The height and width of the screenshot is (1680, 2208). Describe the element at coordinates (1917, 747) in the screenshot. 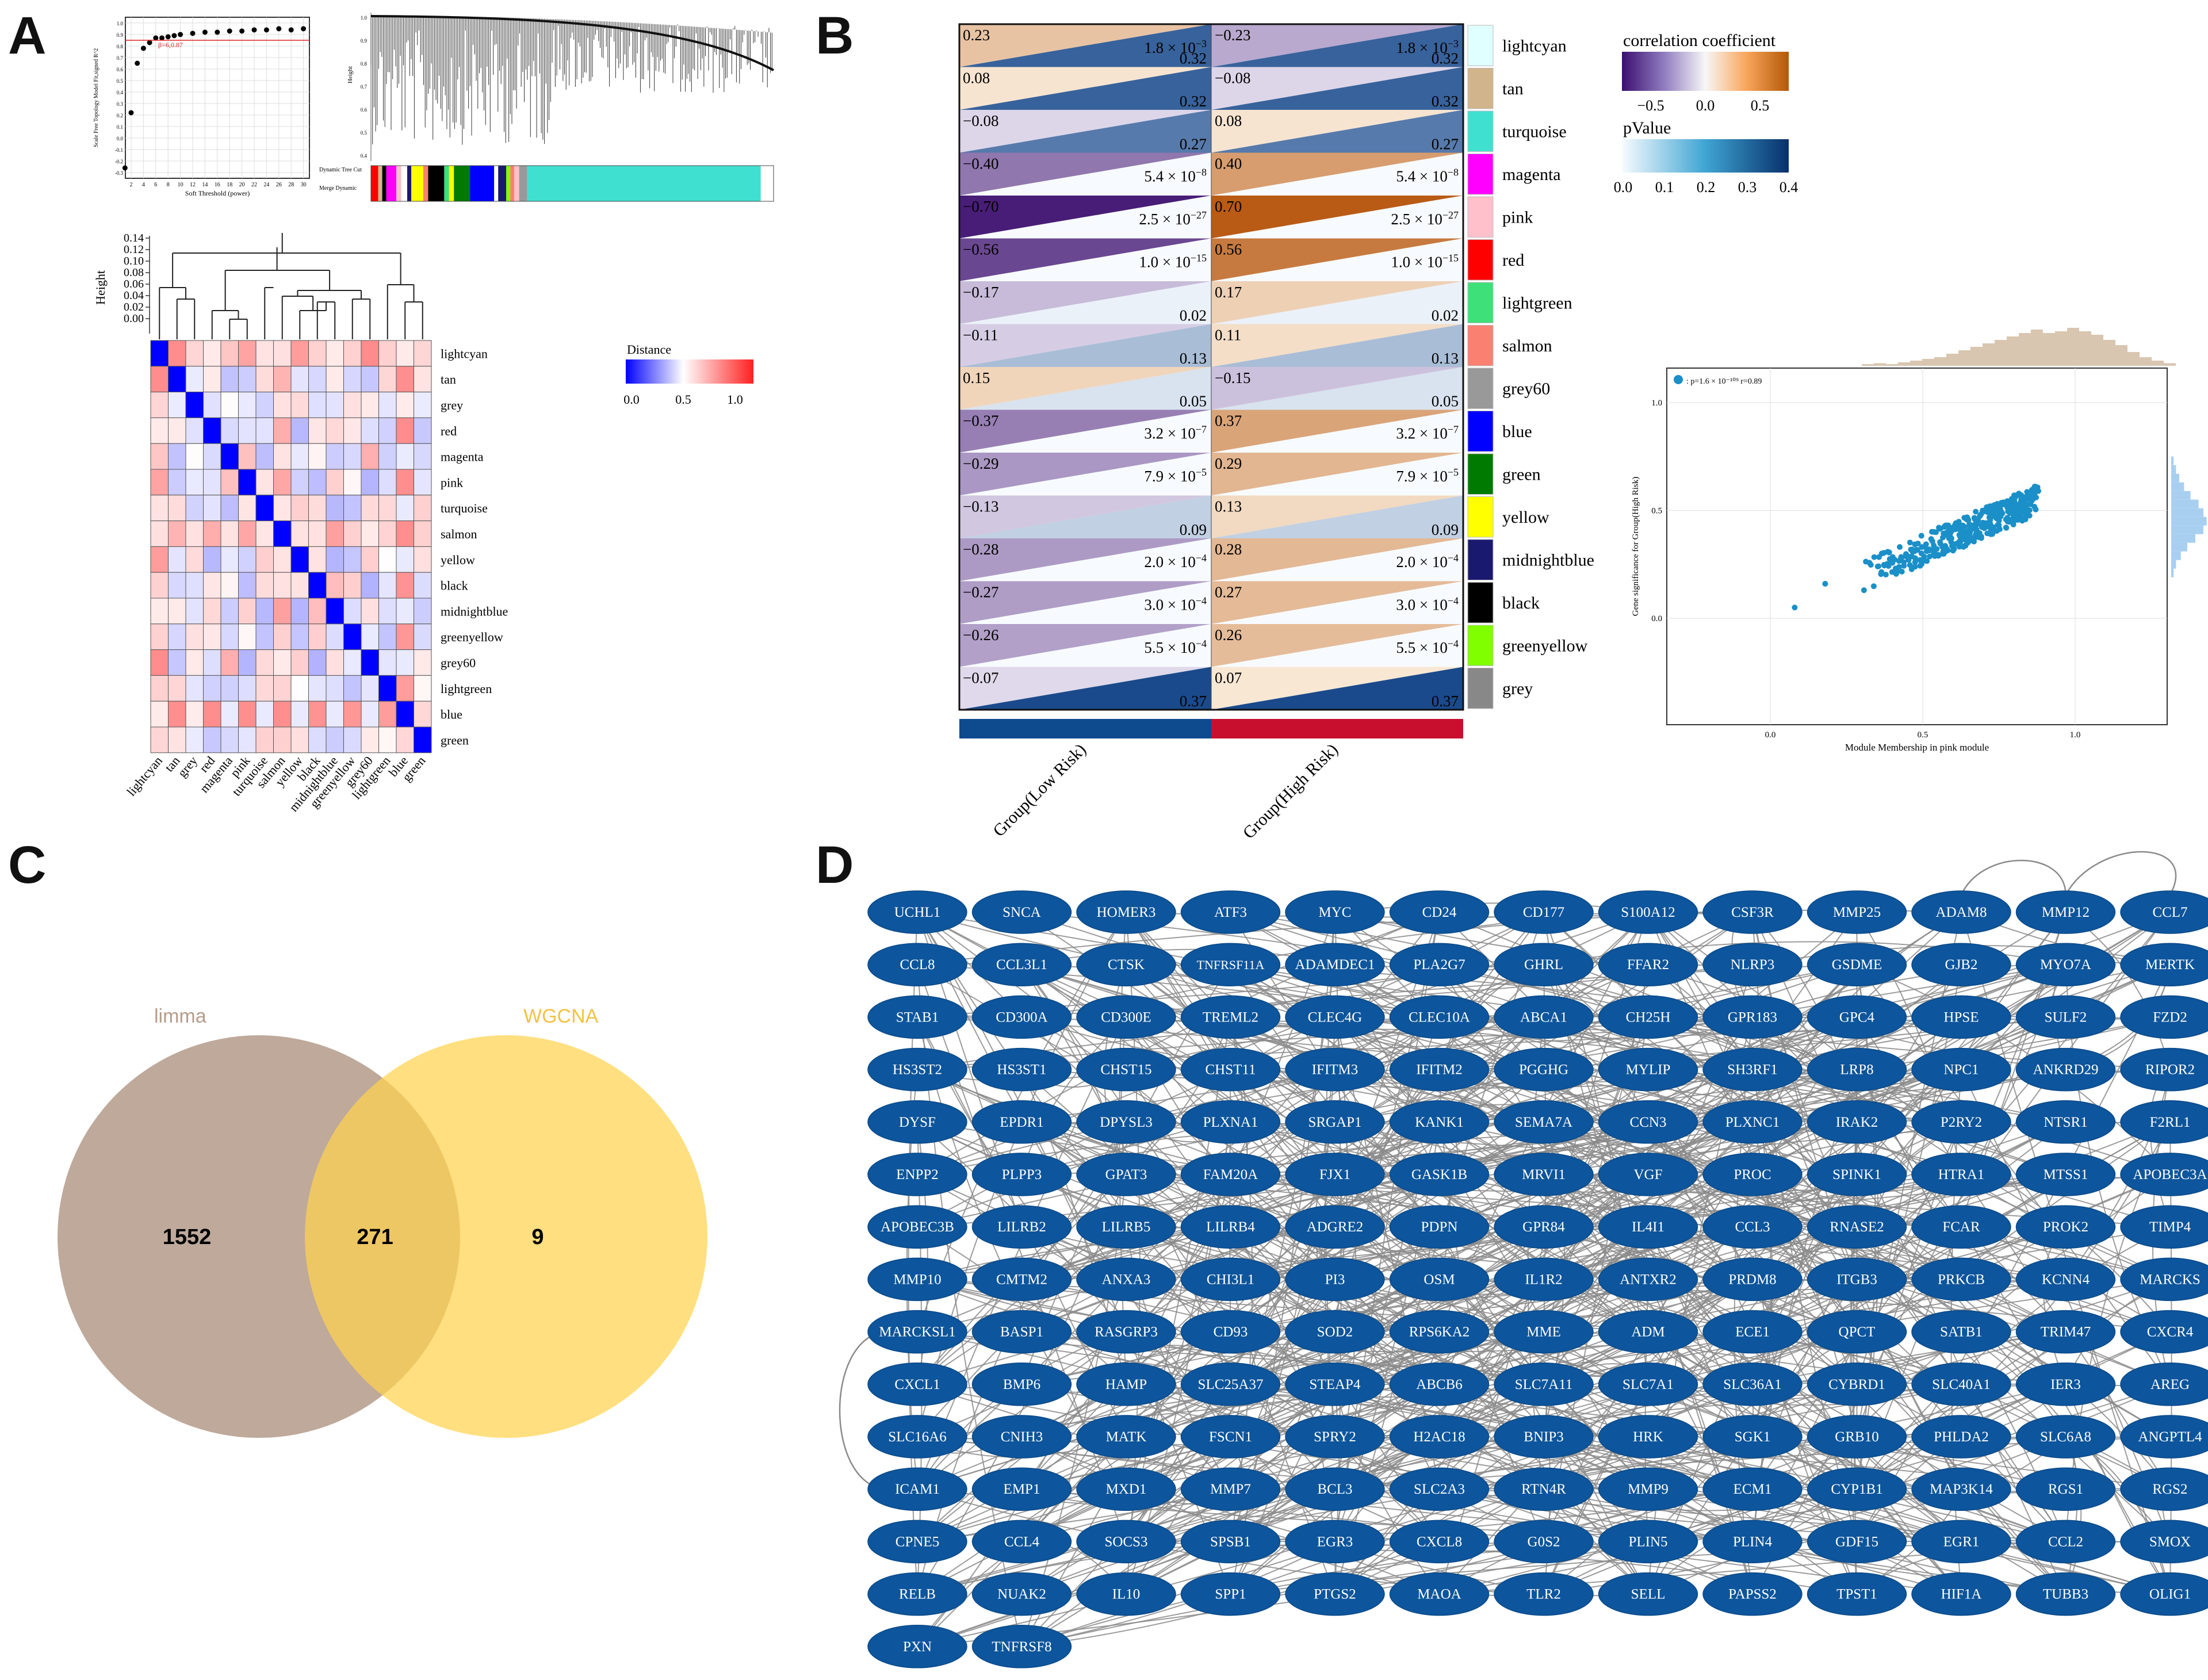

I see `scatter-xlabel: Module Membership in pink module` at that location.